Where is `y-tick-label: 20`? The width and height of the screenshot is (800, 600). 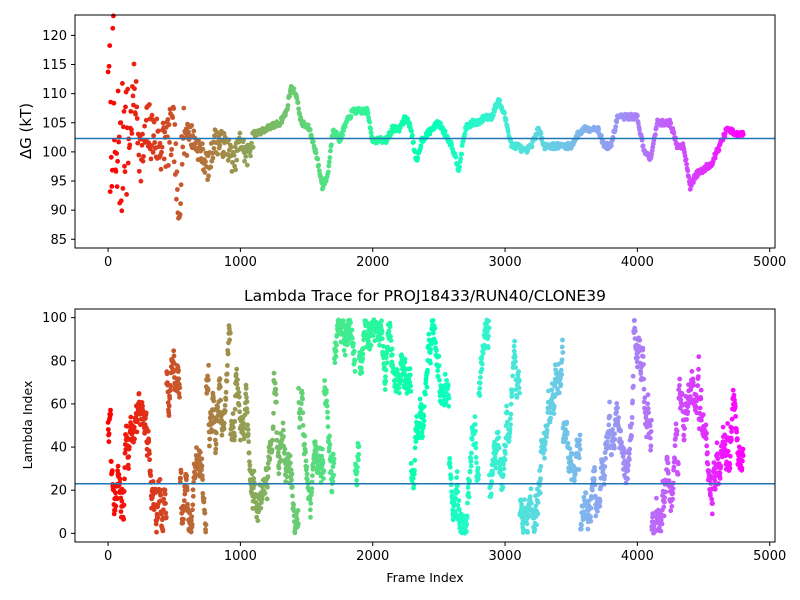
y-tick-label: 20 is located at coordinates (58, 491).